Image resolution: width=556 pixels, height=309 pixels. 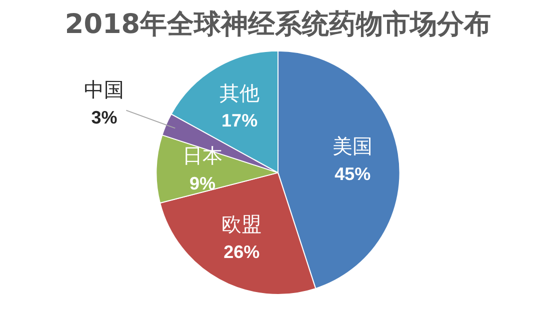 I want to click on data-label: 9%, so click(x=203, y=183).